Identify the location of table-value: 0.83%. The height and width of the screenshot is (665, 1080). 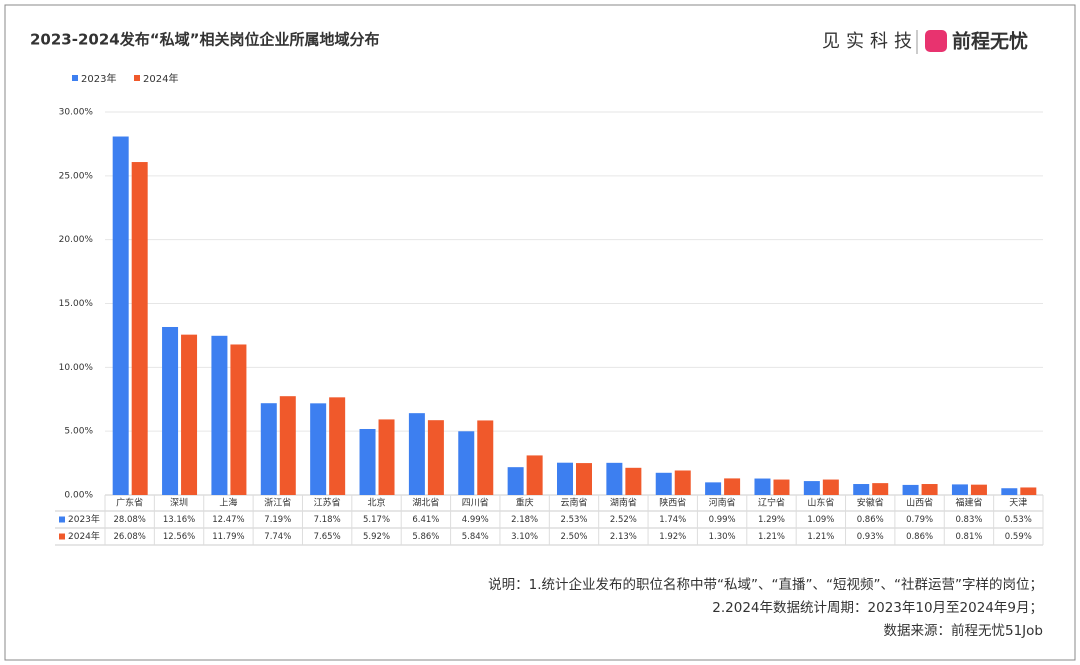
(968, 520).